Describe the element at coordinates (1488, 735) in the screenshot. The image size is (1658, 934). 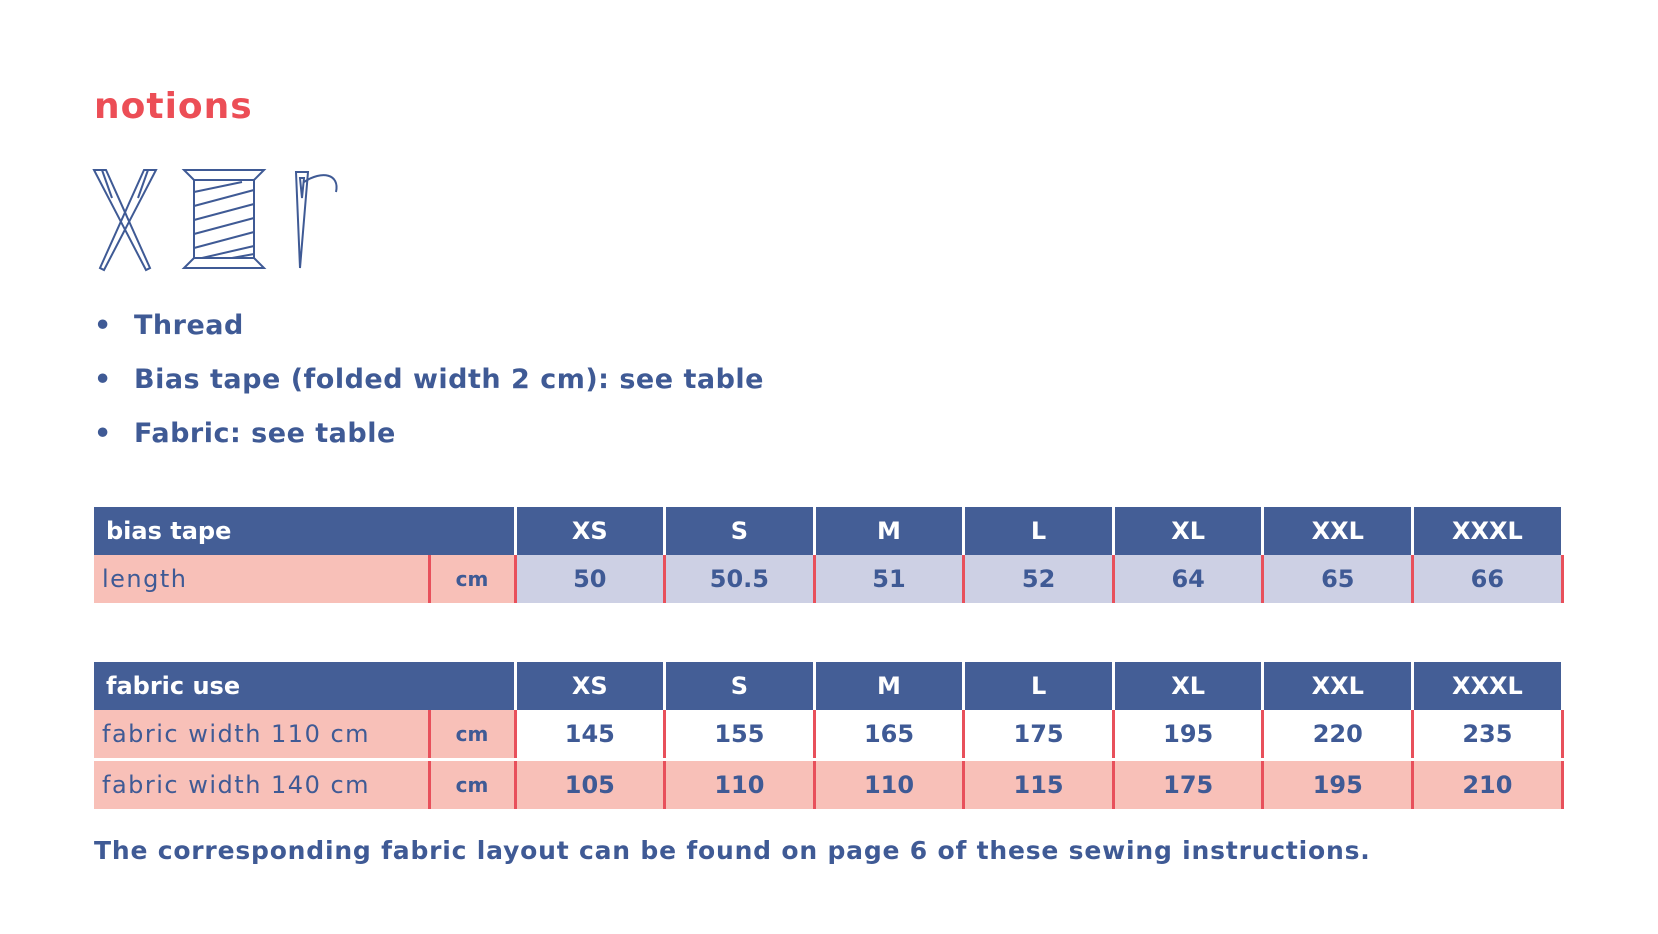
I see `value-cell: 235` at that location.